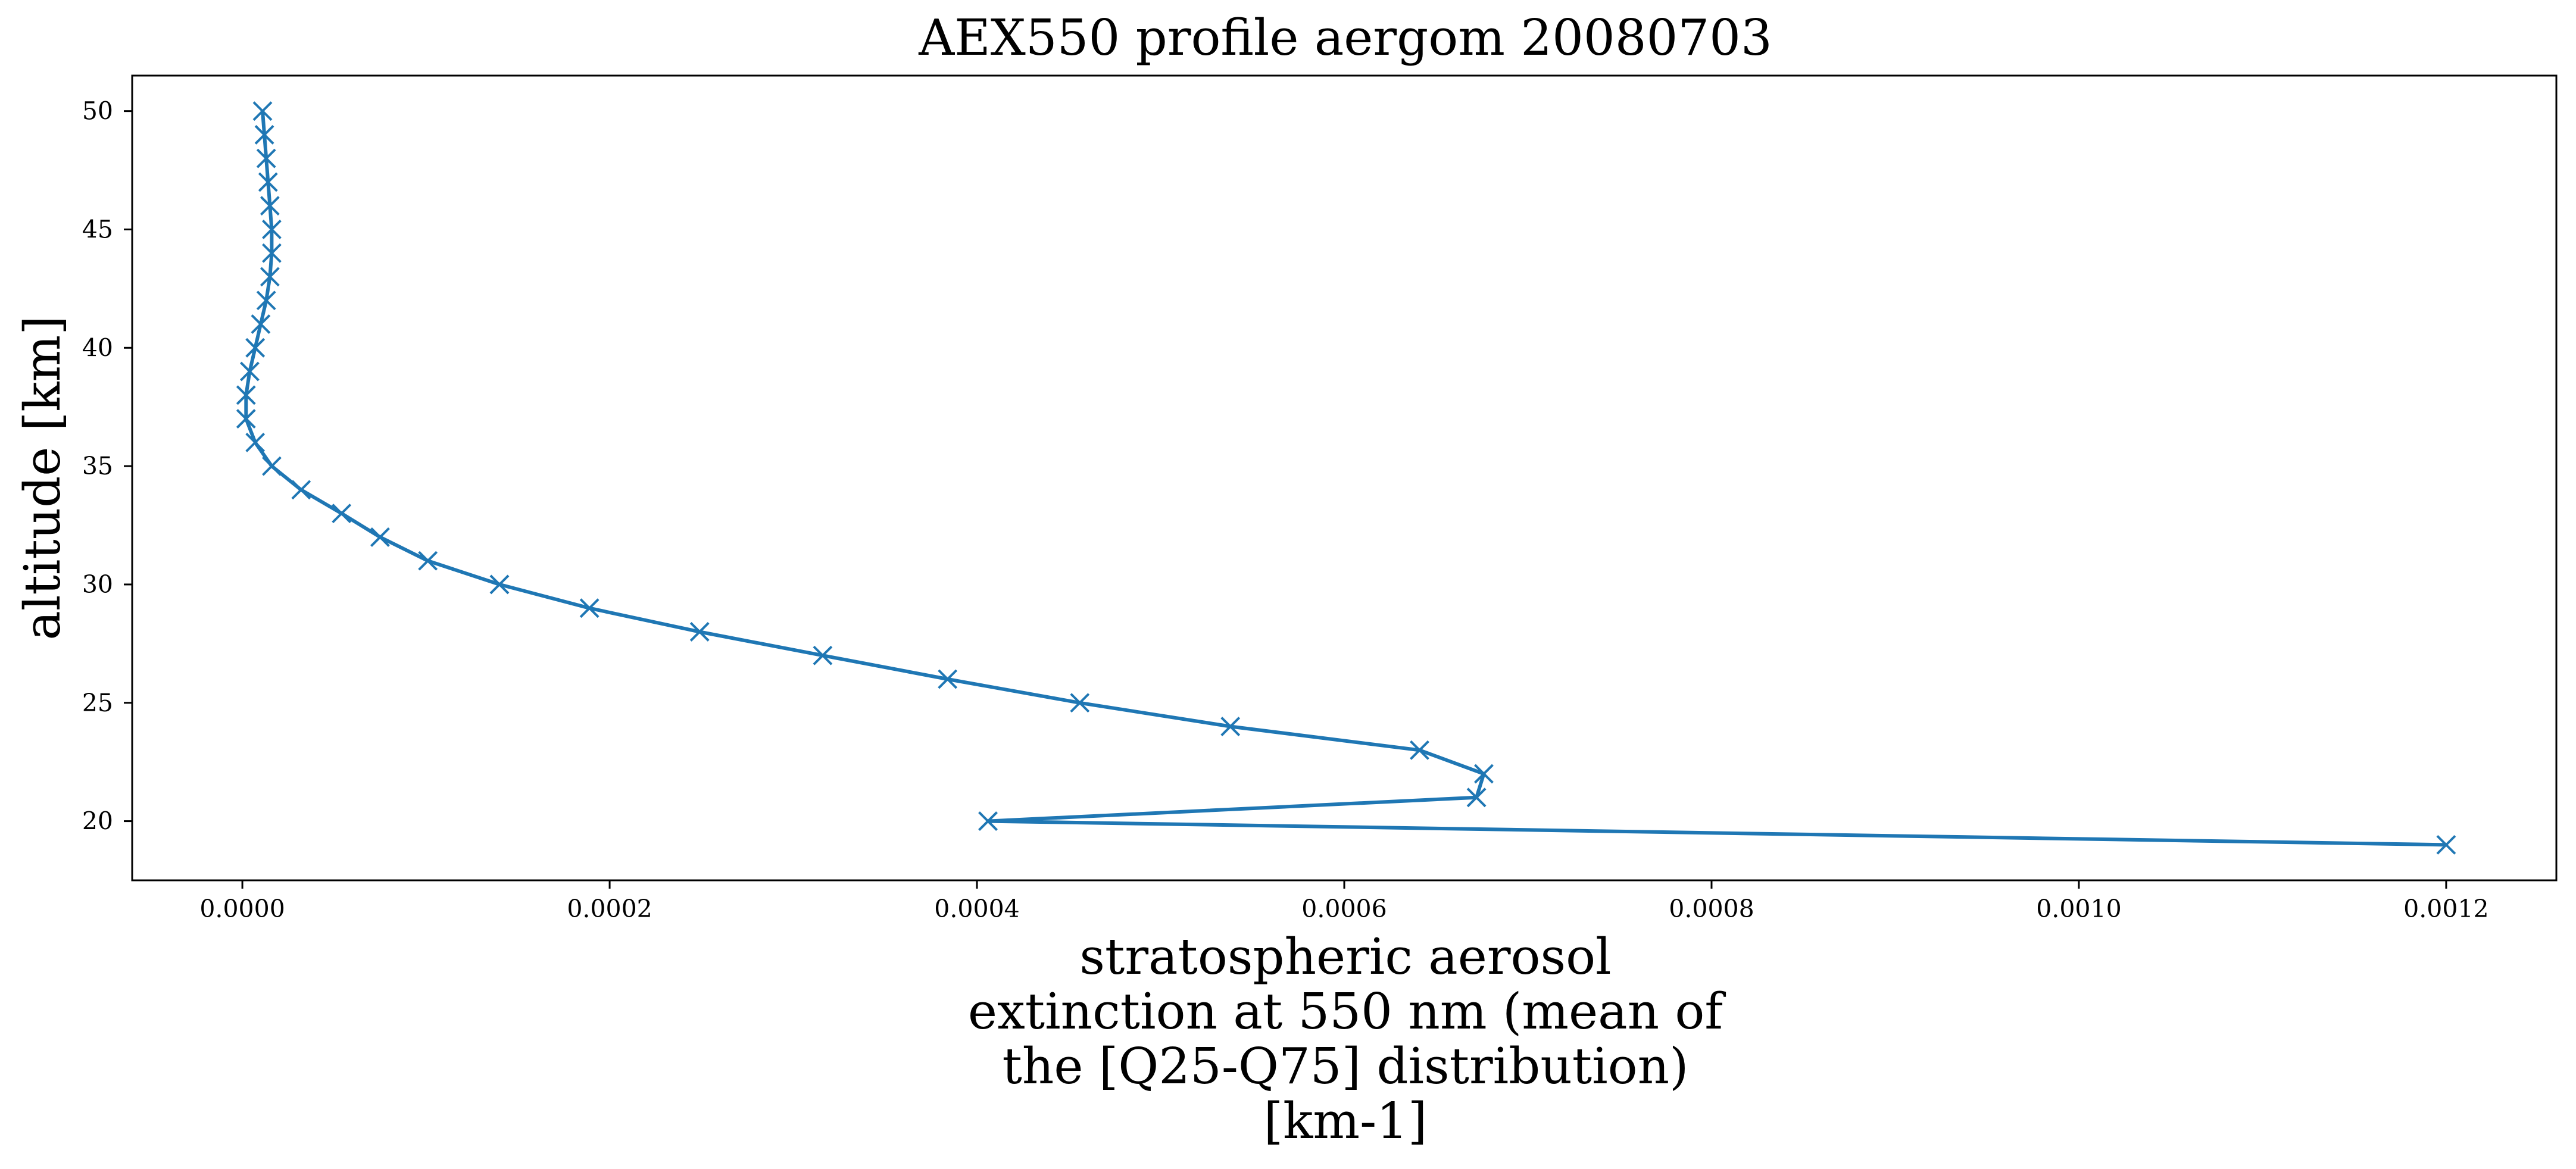 The height and width of the screenshot is (1169, 2576). What do you see at coordinates (1345, 38) in the screenshot?
I see `chart-title: AEX550 profile aergom 20080703` at bounding box center [1345, 38].